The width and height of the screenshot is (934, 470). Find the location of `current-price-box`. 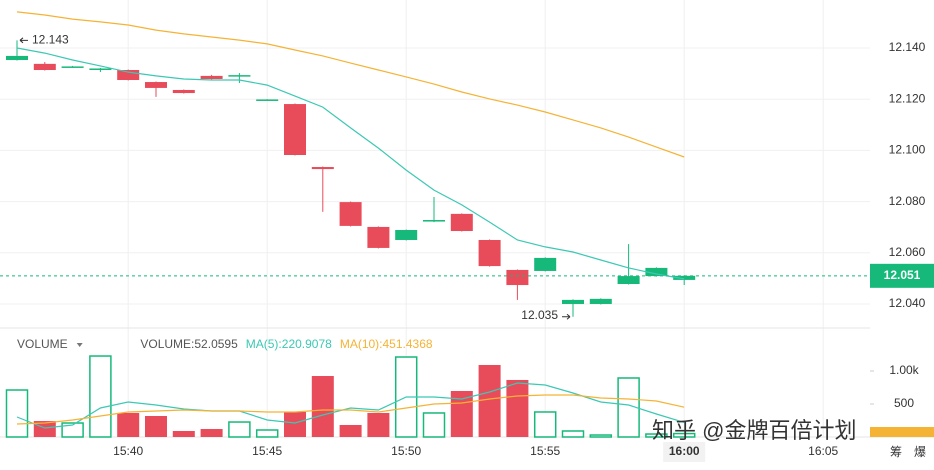

current-price-box is located at coordinates (902, 275).